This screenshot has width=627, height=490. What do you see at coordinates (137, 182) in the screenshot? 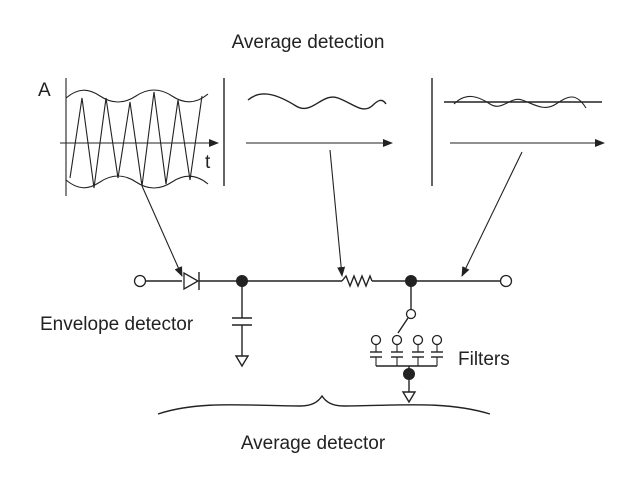
I see `lower-envelope` at bounding box center [137, 182].